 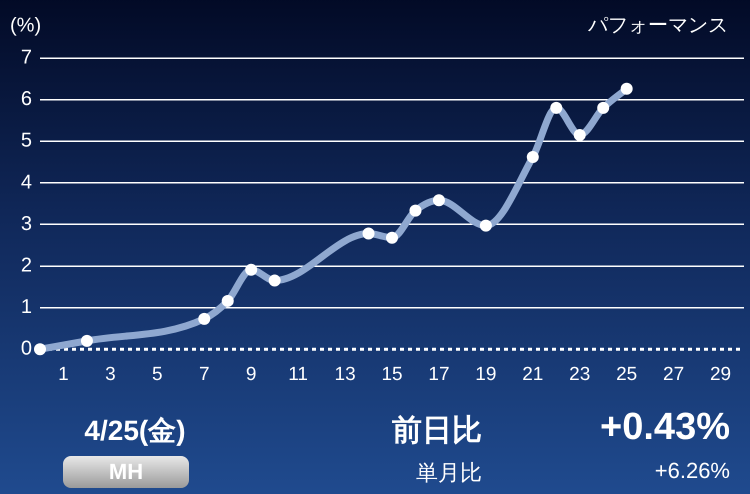 I want to click on y-tick-label: 5, so click(x=26, y=141).